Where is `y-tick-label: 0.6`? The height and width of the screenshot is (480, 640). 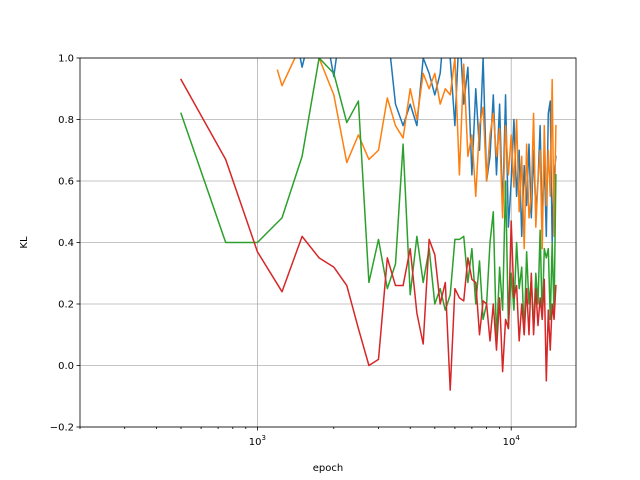 y-tick-label: 0.6 is located at coordinates (66, 182).